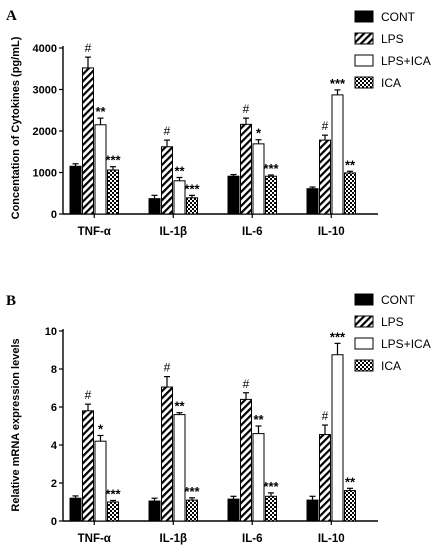  Describe the element at coordinates (54, 484) in the screenshot. I see `y-tick-label: 2` at that location.